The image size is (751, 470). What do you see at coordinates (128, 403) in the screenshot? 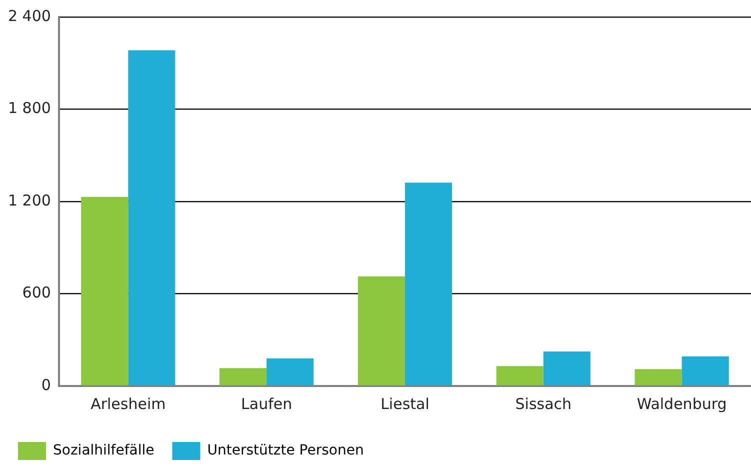
I see `x-tick-label: Arlesheim` at bounding box center [128, 403].